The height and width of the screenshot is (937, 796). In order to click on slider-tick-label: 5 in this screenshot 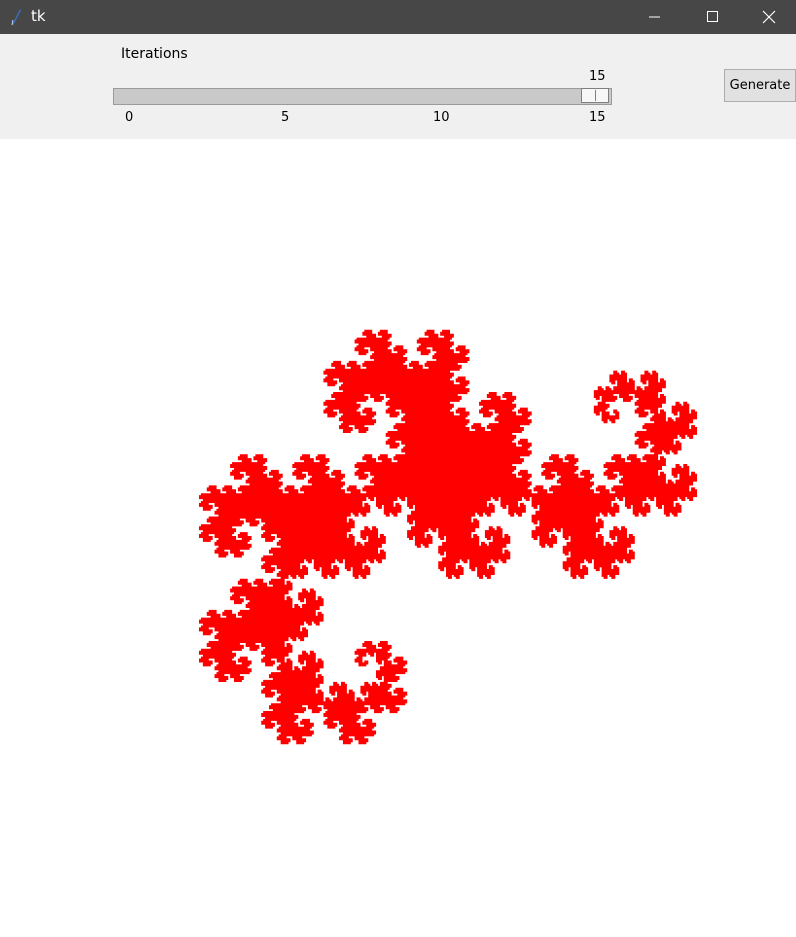, I will do `click(285, 117)`.